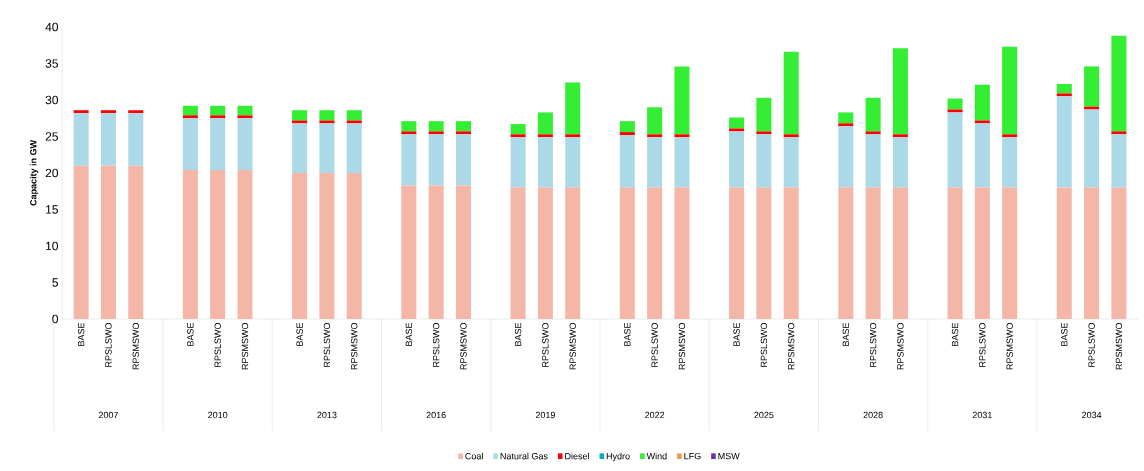  I want to click on legend-label: Natural Gas, so click(524, 456).